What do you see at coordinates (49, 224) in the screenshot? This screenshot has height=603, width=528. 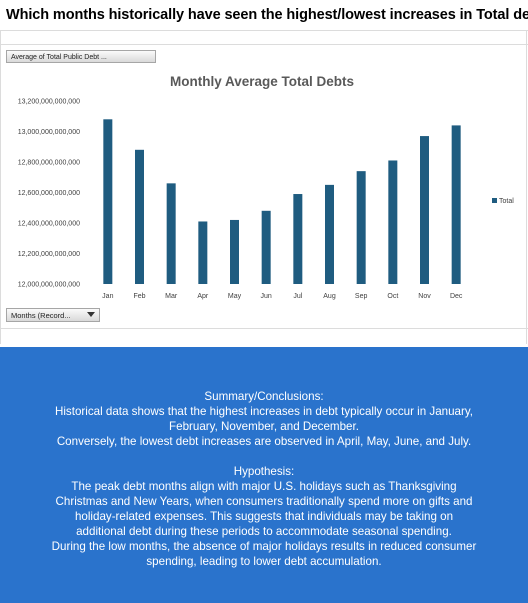 I see `y-tick-label: 12,400,000,000,000` at bounding box center [49, 224].